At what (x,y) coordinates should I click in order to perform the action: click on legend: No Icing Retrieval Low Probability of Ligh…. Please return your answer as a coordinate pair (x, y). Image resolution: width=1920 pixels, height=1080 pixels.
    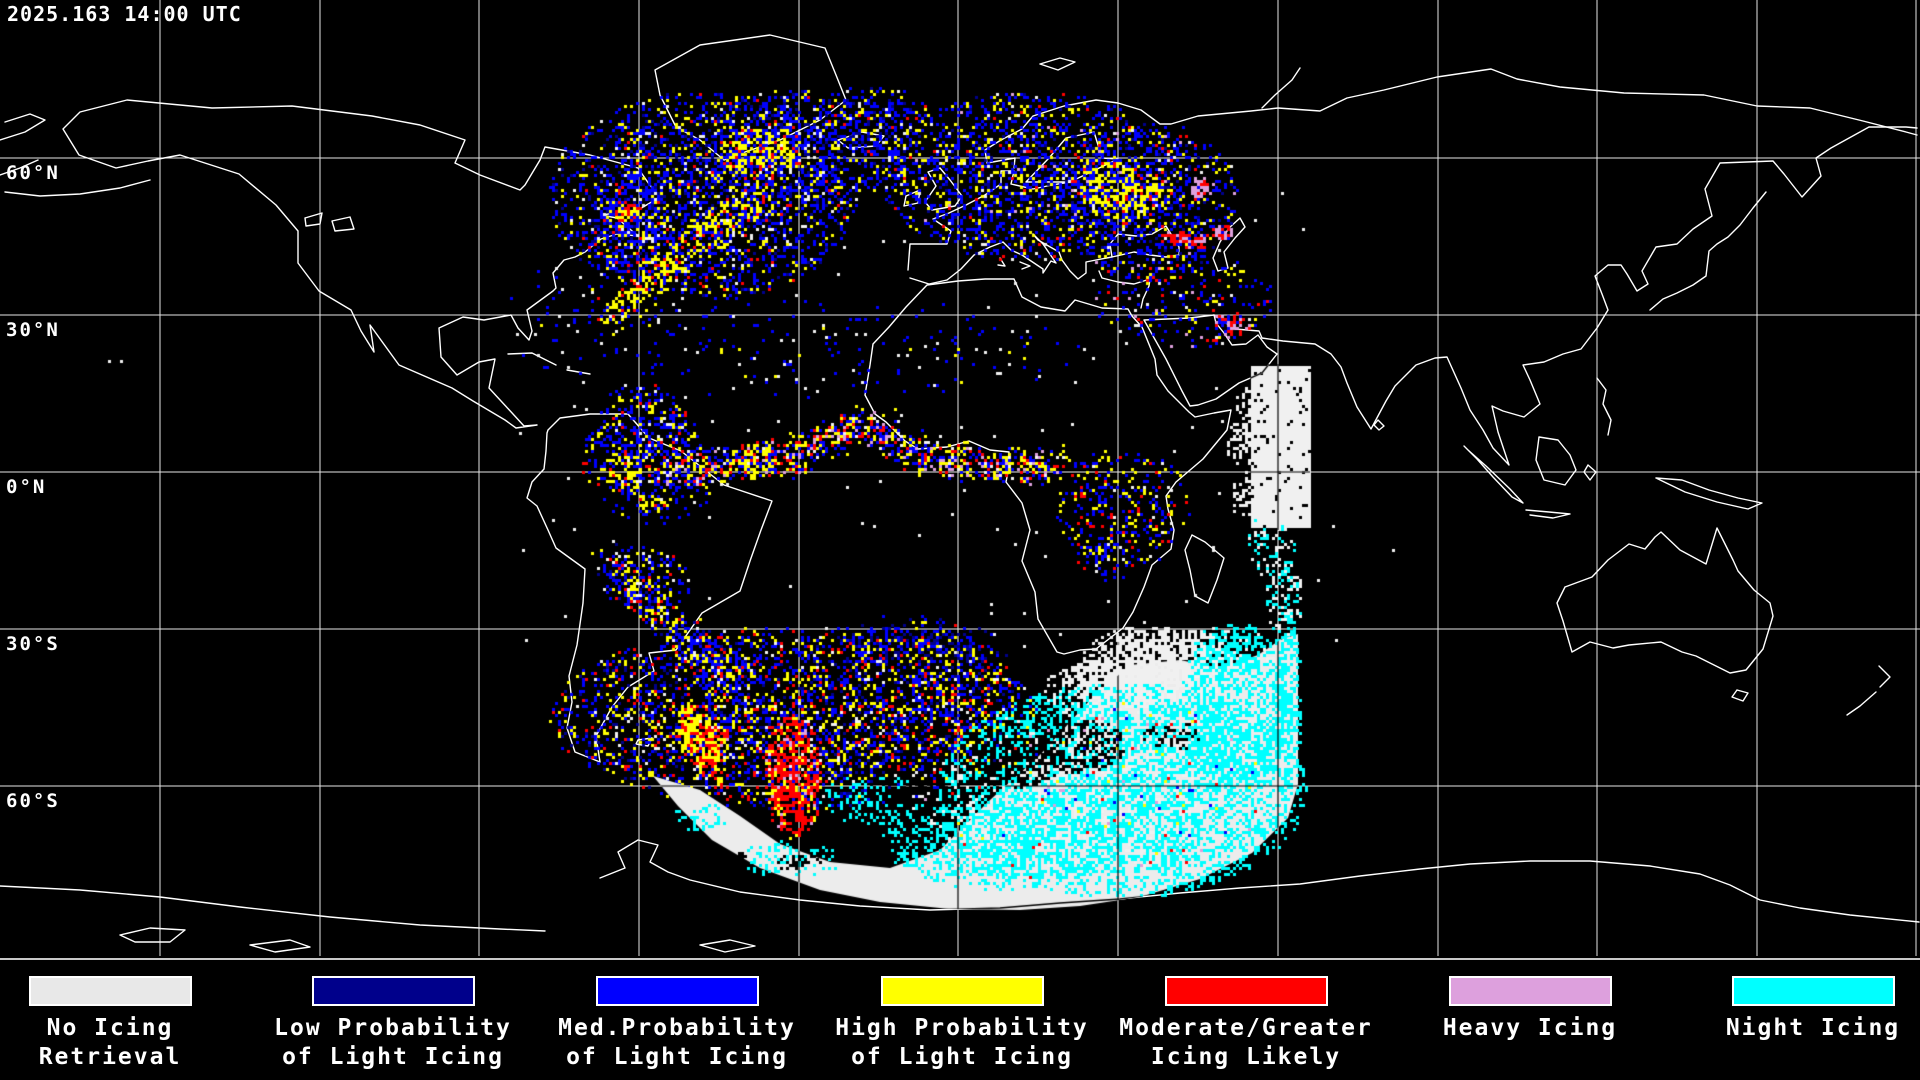
    Looking at the image, I should click on (960, 1019).